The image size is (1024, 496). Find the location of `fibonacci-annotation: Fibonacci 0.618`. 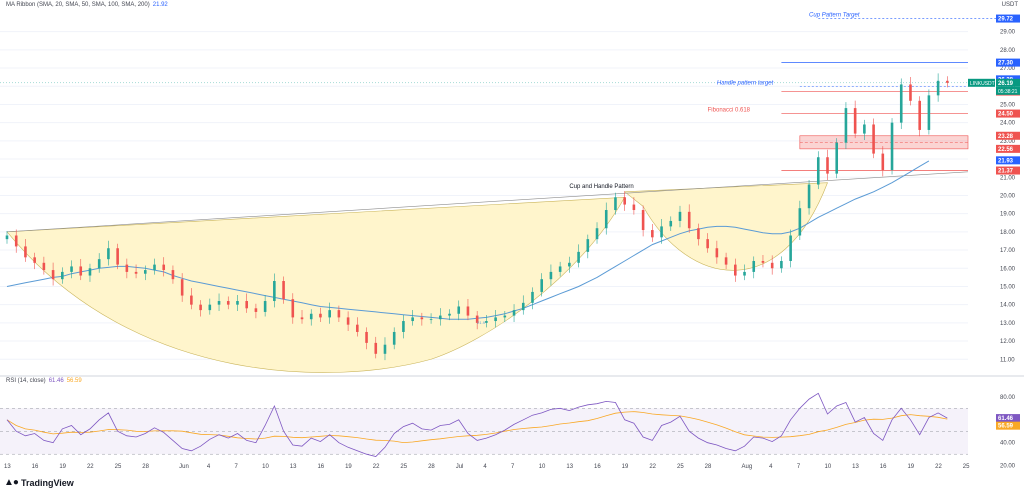

fibonacci-annotation: Fibonacci 0.618 is located at coordinates (729, 111).